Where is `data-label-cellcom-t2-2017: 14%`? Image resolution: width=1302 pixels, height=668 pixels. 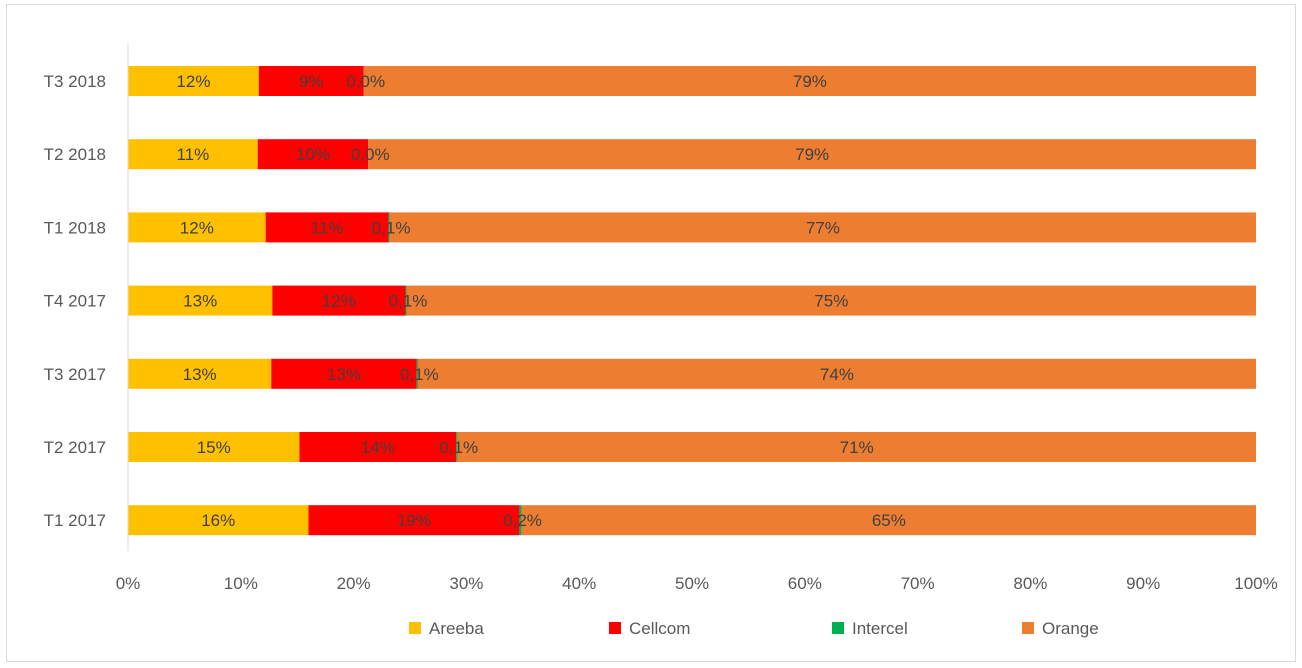 data-label-cellcom-t2-2017: 14% is located at coordinates (378, 447).